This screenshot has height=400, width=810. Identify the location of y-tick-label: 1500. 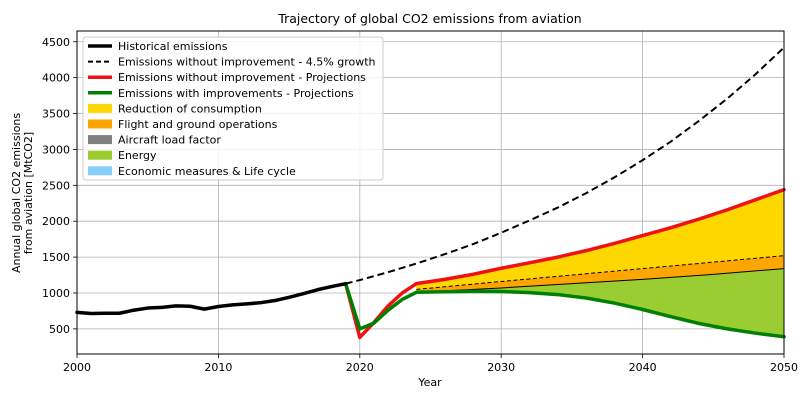
(56, 257).